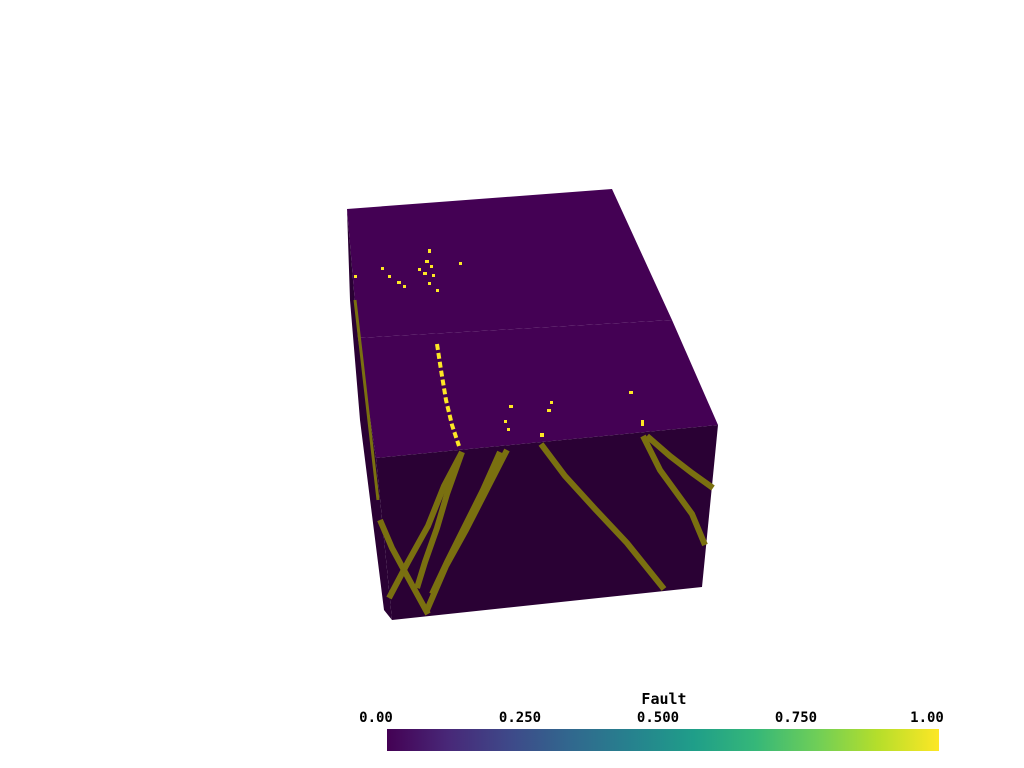 The width and height of the screenshot is (1024, 768). I want to click on fault-traces-left, so click(366, 400).